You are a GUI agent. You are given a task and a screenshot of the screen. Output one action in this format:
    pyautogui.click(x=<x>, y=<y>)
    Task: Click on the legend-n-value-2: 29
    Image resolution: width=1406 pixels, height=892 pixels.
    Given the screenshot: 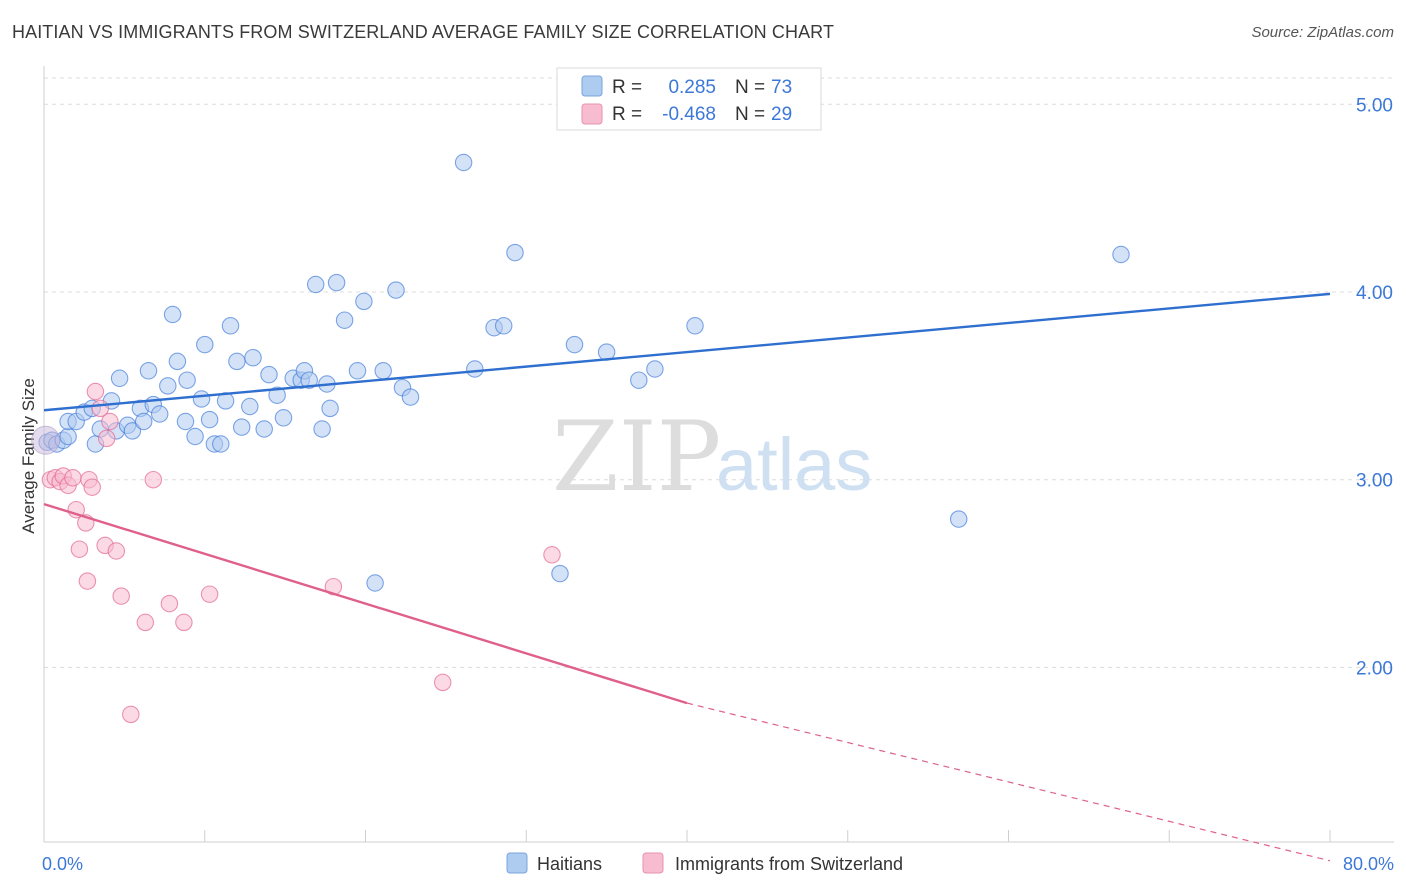 What is the action you would take?
    pyautogui.click(x=781, y=114)
    